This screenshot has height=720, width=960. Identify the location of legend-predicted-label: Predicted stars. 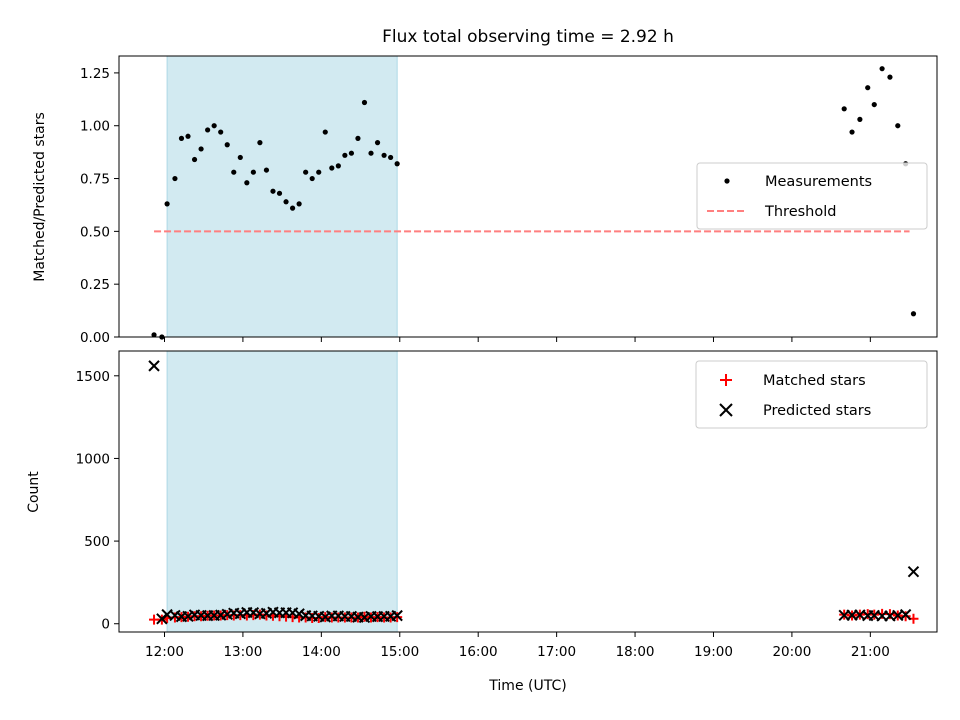
(817, 411).